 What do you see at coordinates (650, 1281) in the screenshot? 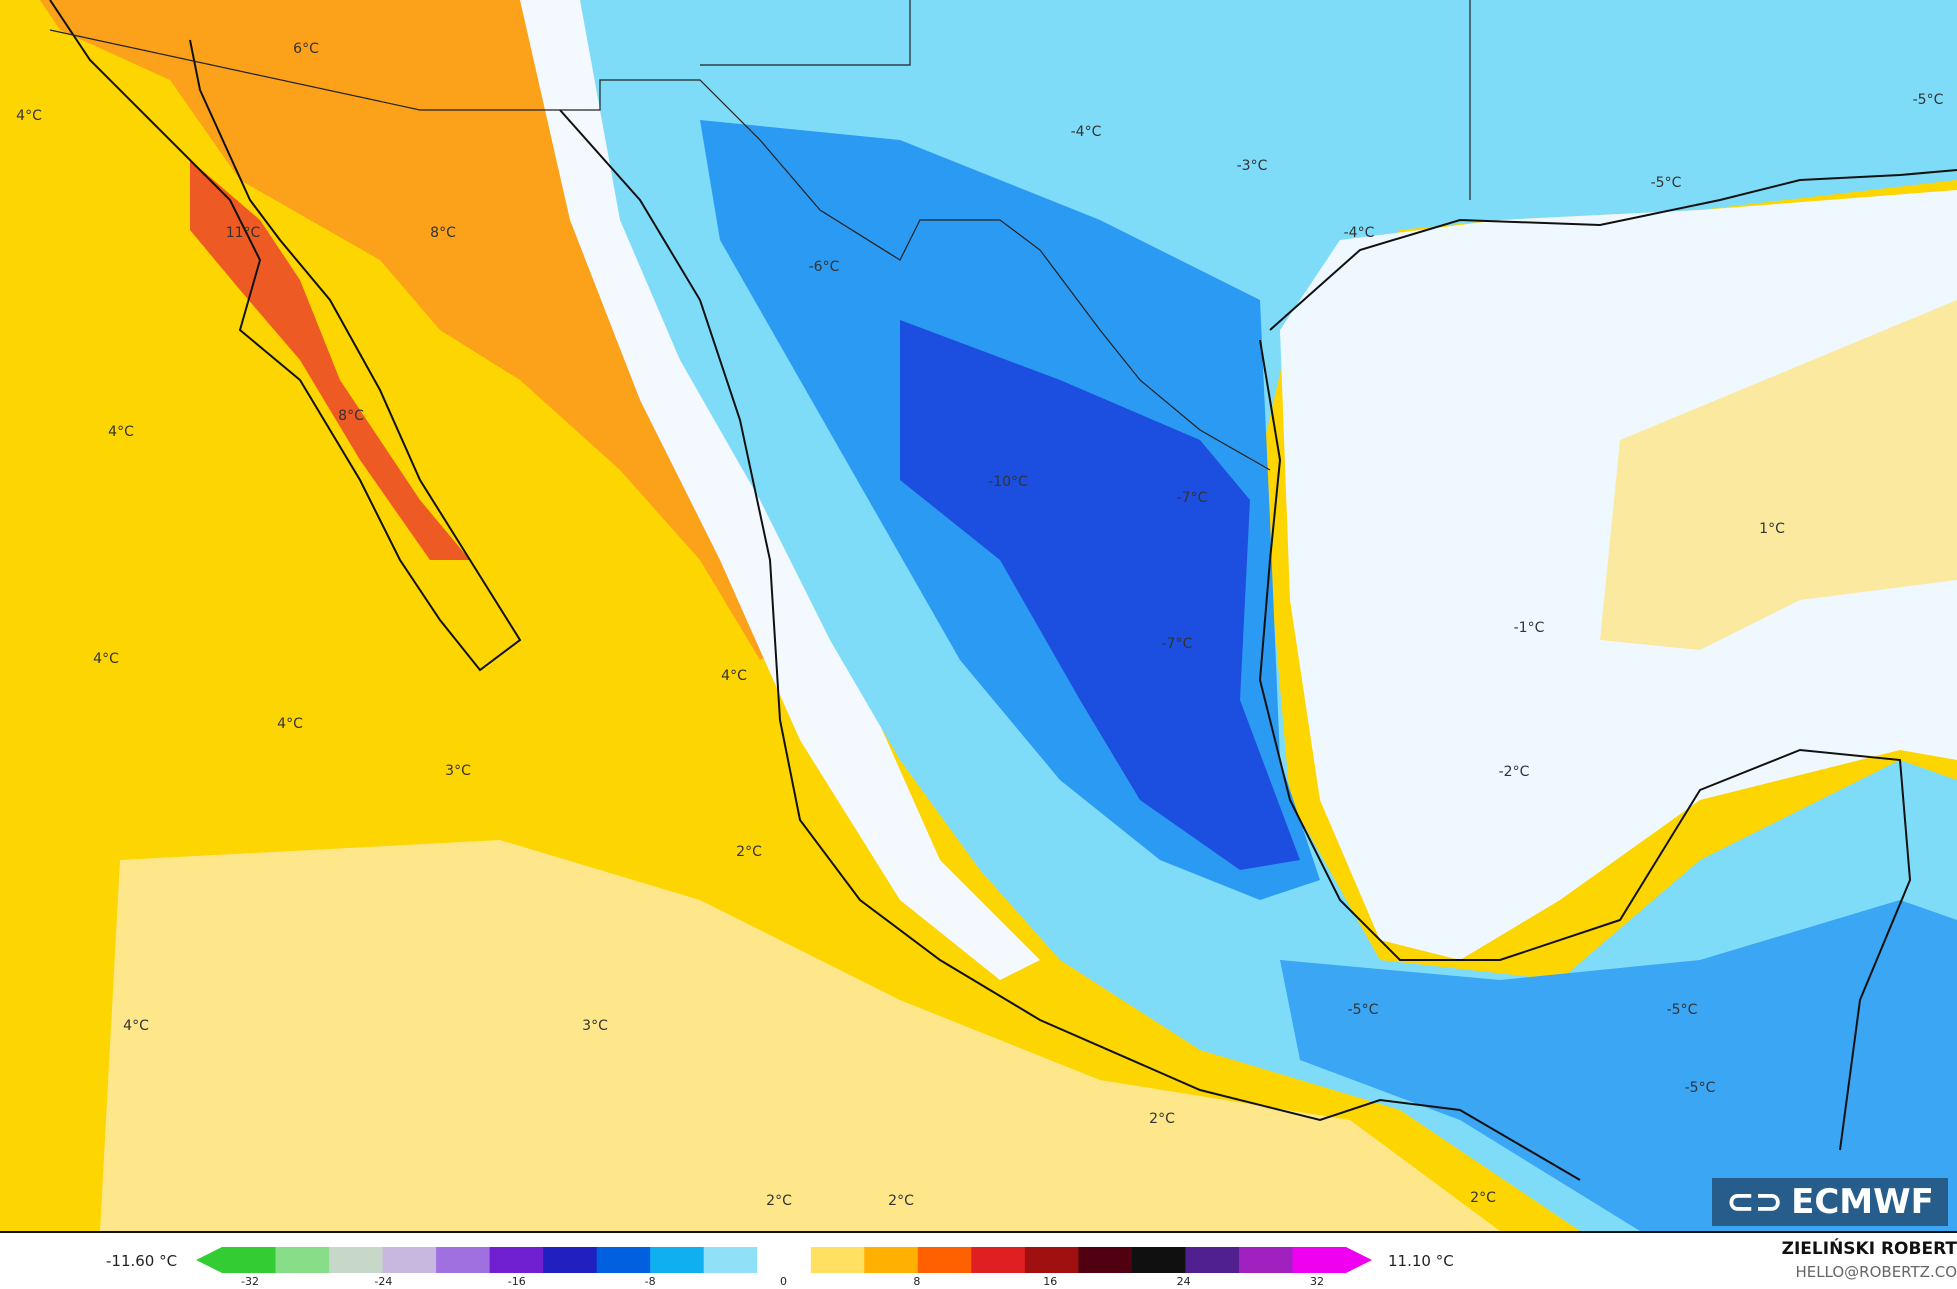
I see `colorbar-tick-label: -8` at bounding box center [650, 1281].